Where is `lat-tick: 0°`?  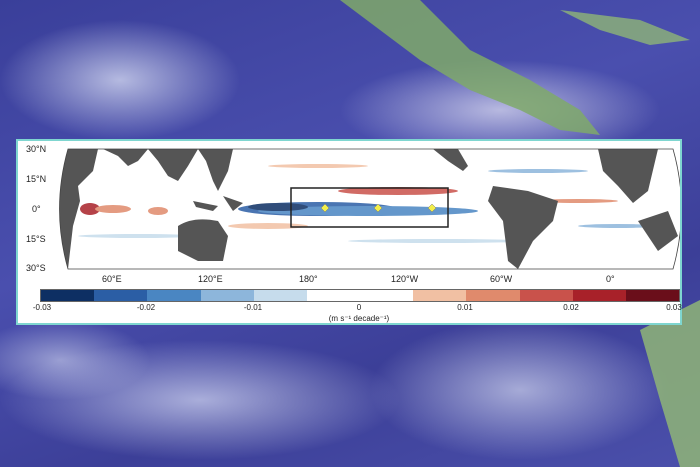
lat-tick: 0° is located at coordinates (36, 209).